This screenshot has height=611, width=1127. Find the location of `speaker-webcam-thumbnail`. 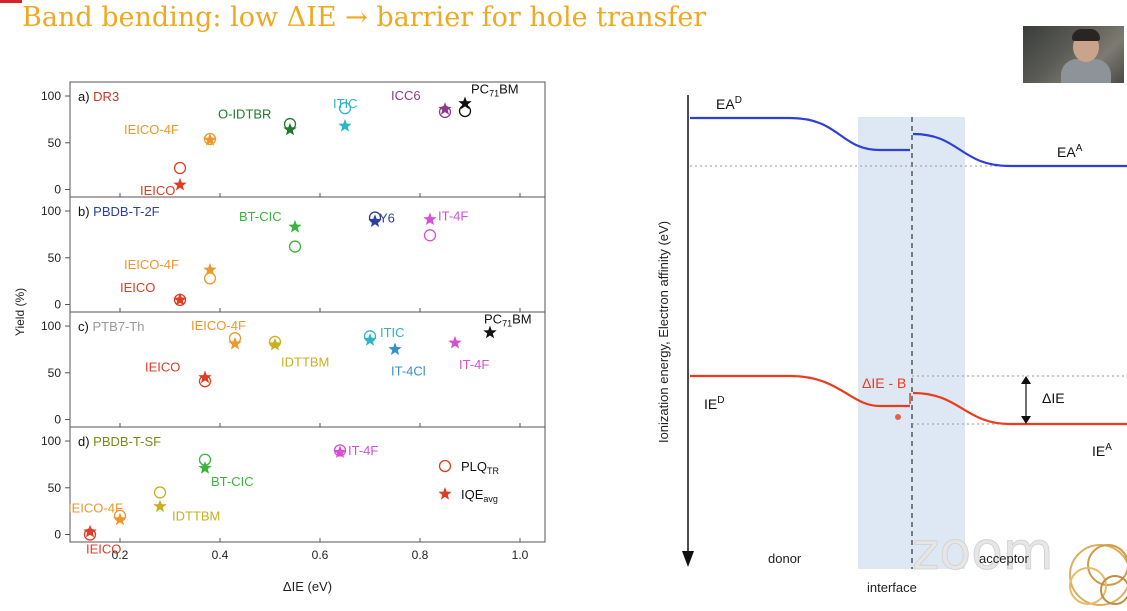

speaker-webcam-thumbnail is located at coordinates (1073, 54).